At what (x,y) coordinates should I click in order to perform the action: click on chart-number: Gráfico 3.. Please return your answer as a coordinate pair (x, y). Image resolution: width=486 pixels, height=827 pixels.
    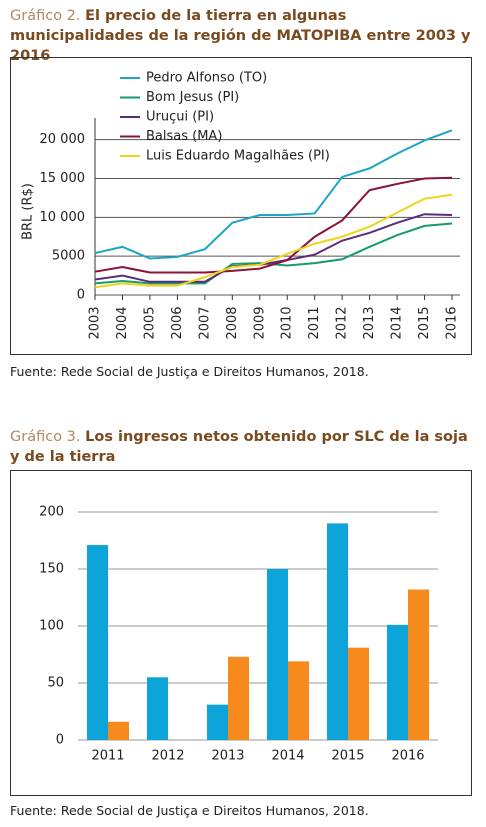
    Looking at the image, I should click on (45, 437).